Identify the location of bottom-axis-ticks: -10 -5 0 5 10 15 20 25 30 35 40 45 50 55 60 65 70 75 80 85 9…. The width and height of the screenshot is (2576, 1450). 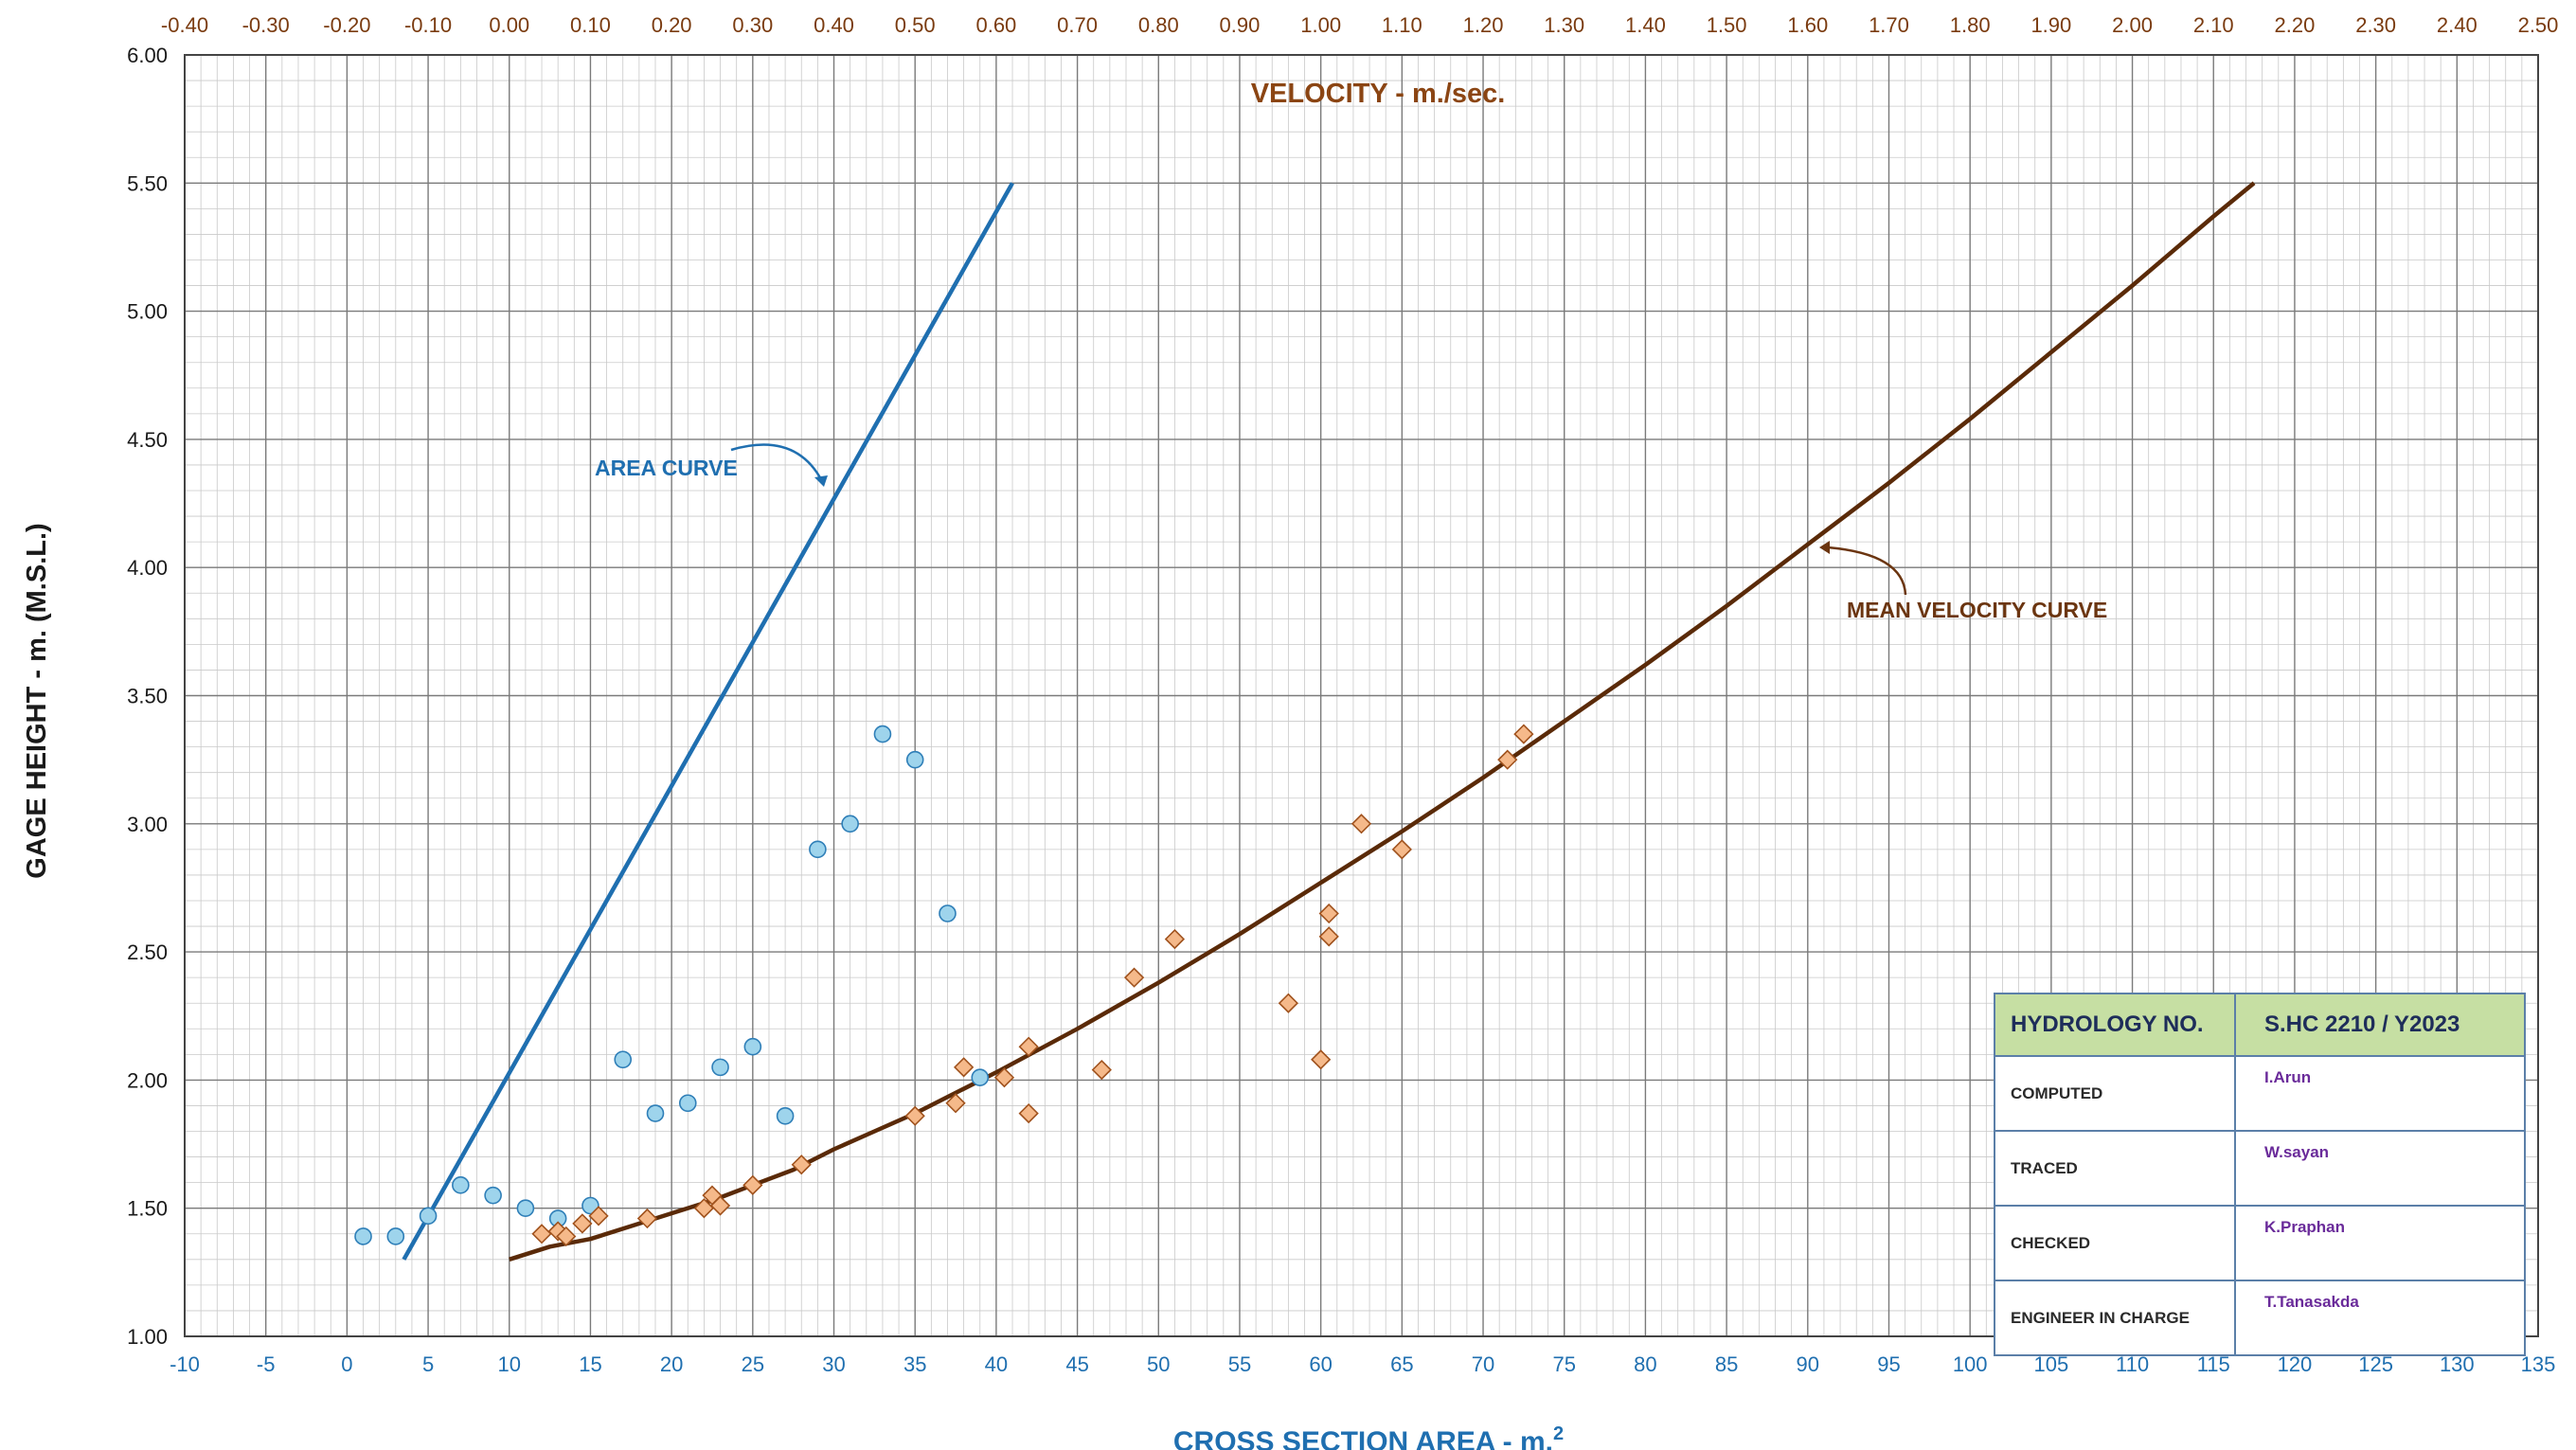
(1362, 1364).